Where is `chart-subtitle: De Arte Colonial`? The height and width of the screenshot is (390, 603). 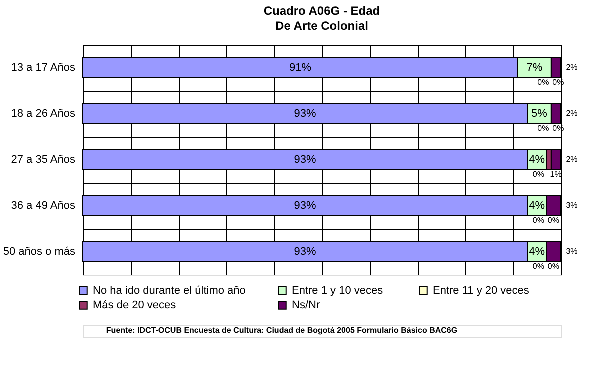 chart-subtitle: De Arte Colonial is located at coordinates (322, 26).